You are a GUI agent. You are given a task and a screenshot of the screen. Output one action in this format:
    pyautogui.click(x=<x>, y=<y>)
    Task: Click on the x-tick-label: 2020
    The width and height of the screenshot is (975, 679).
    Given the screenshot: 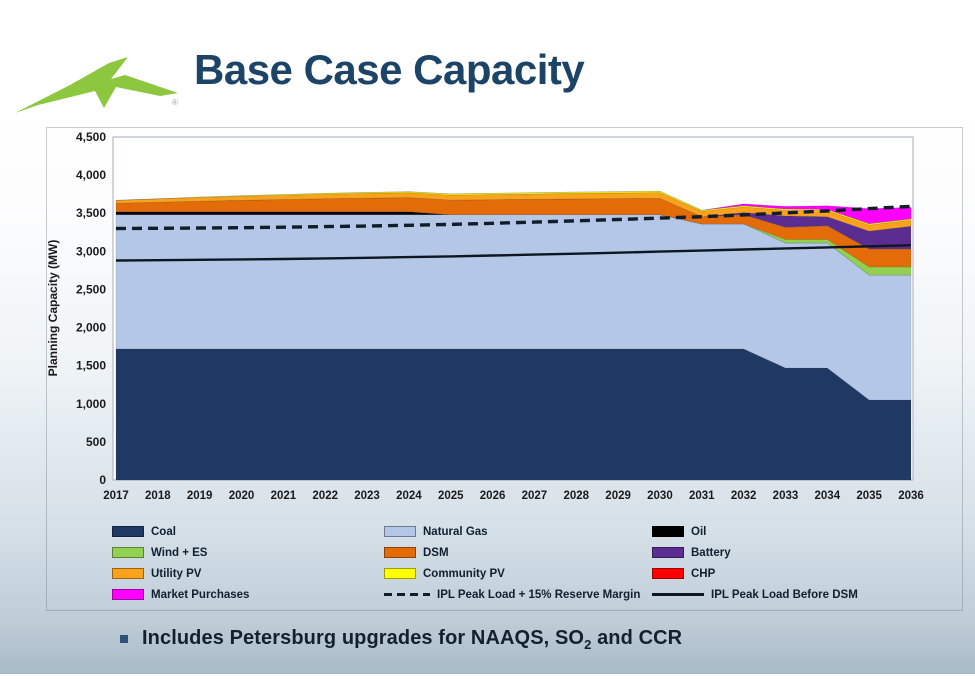 What is the action you would take?
    pyautogui.click(x=242, y=496)
    